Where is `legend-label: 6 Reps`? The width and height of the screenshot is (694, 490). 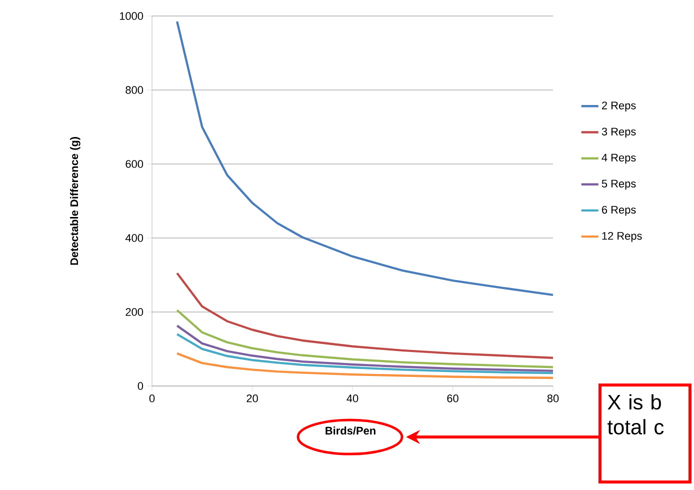 legend-label: 6 Reps is located at coordinates (619, 211).